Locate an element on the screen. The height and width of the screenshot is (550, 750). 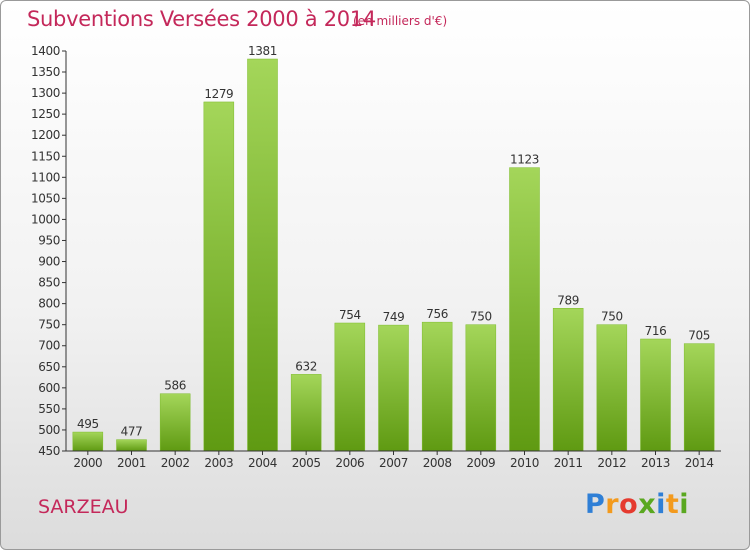
bar-value-label: 716 is located at coordinates (656, 331).